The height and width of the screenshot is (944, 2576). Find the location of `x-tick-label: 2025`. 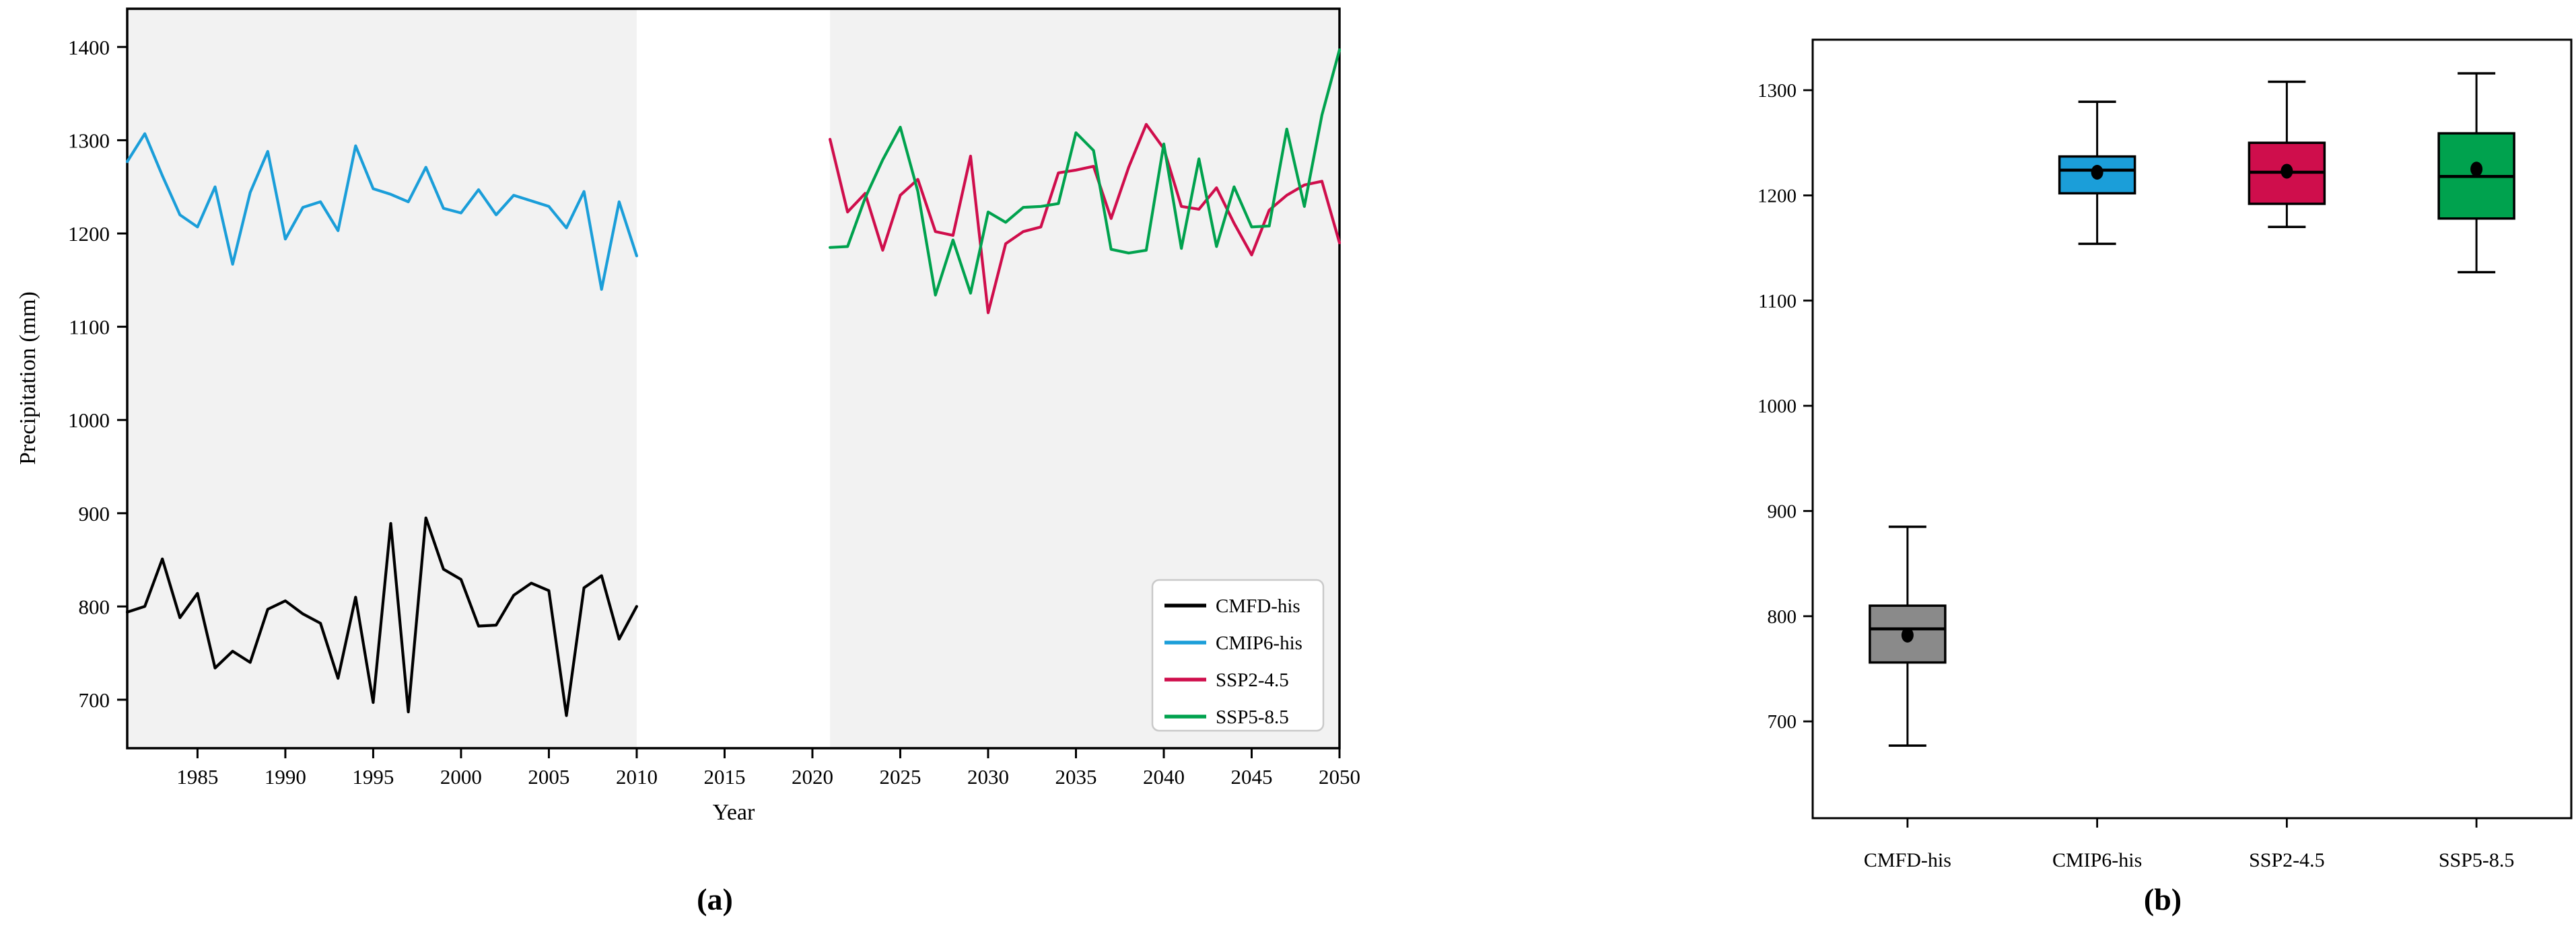

x-tick-label: 2025 is located at coordinates (900, 777).